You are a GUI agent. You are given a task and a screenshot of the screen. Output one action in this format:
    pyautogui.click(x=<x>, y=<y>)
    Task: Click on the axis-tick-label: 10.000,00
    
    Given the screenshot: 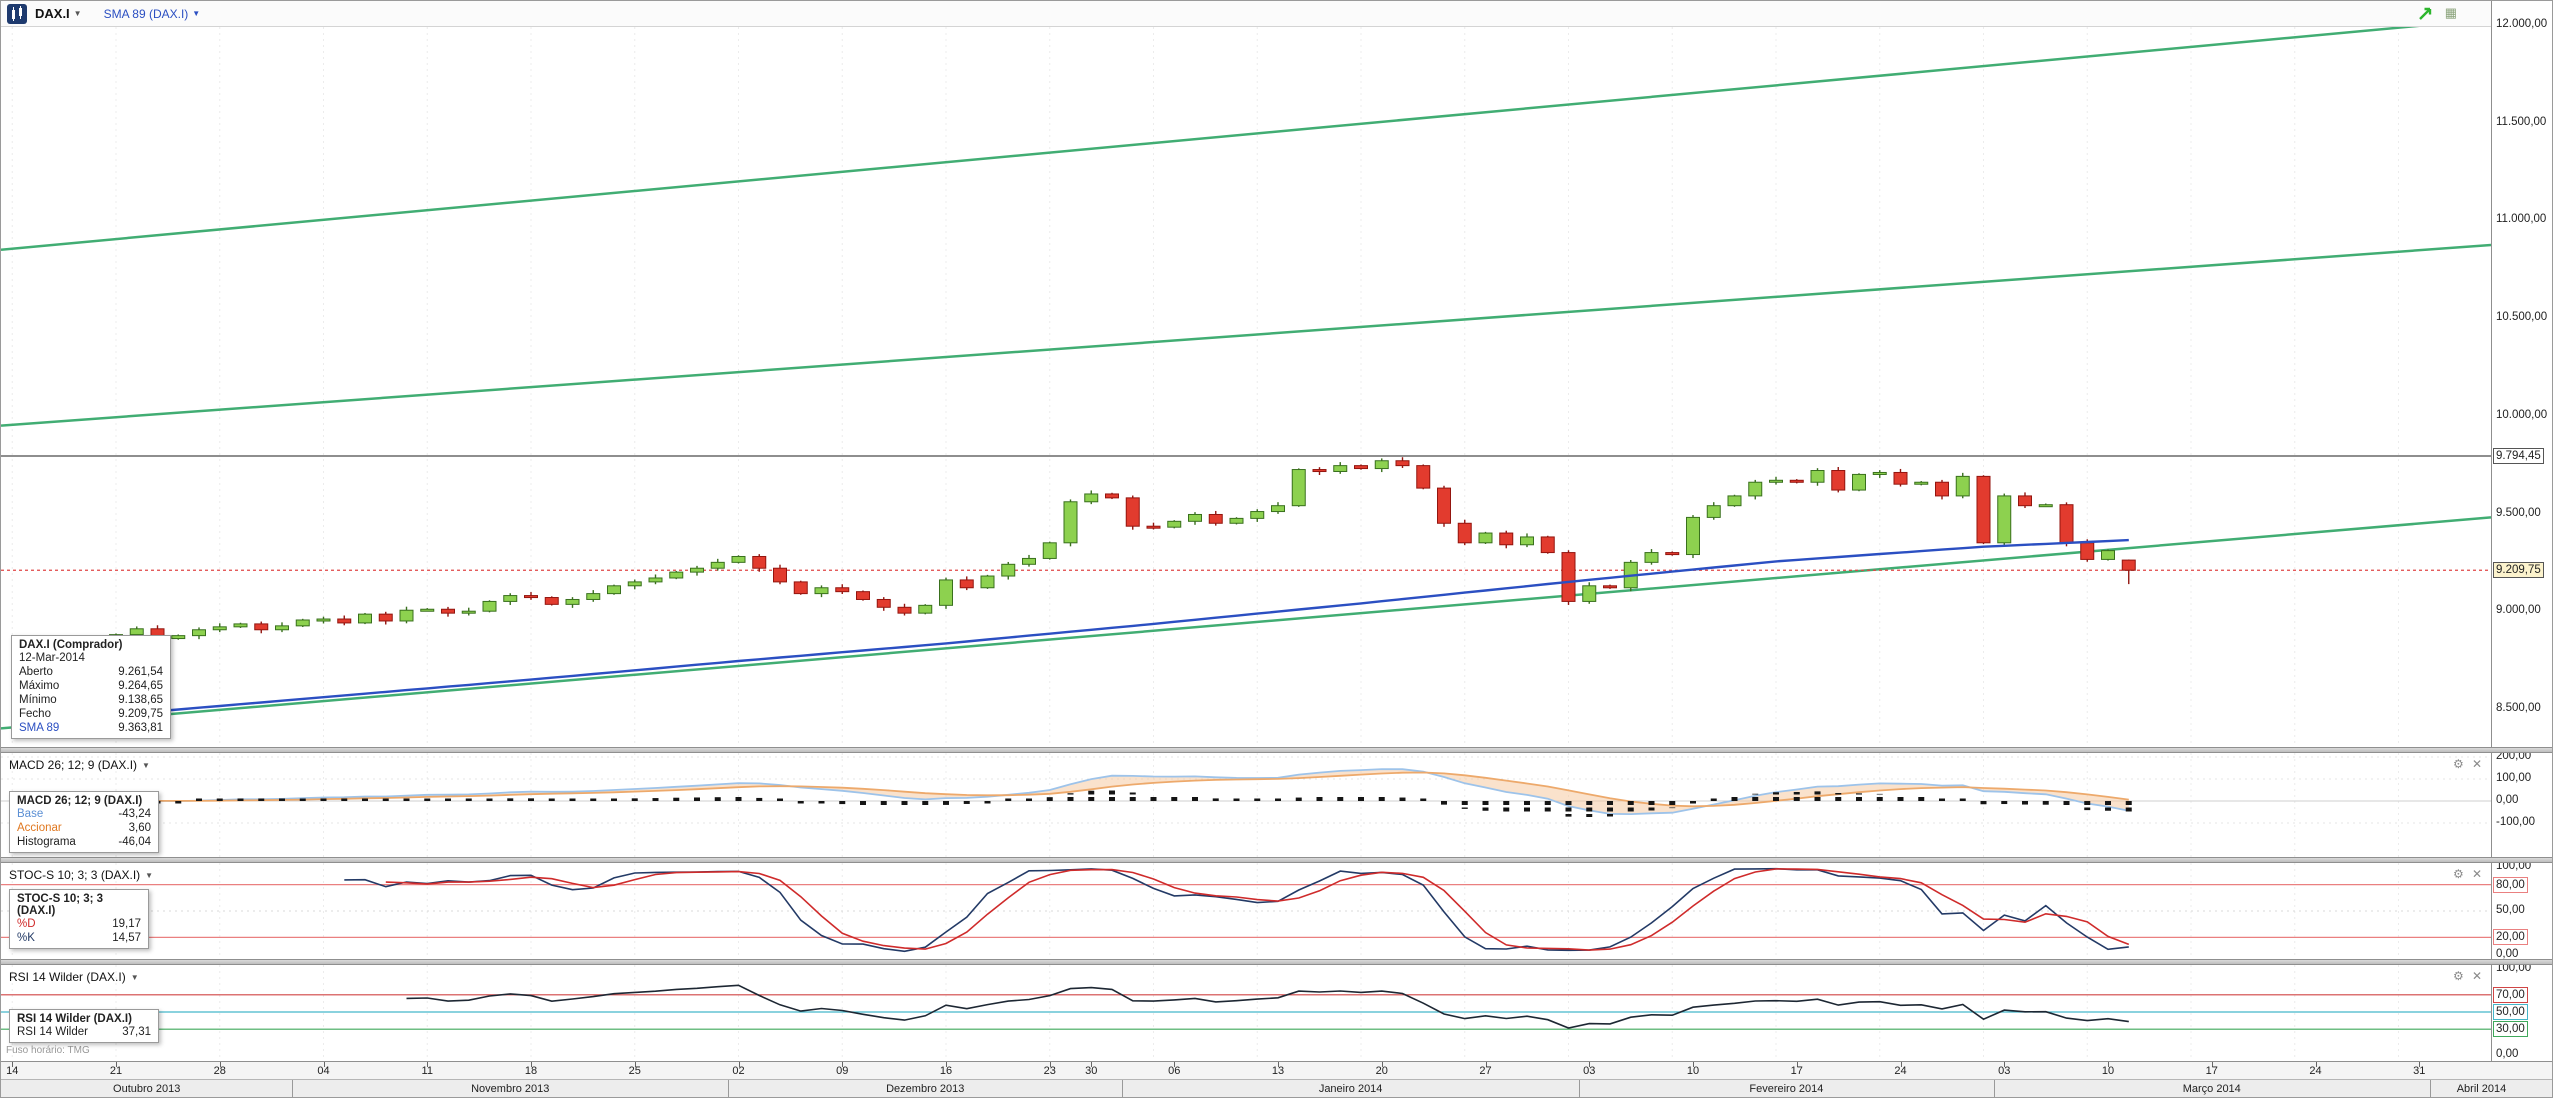 What is the action you would take?
    pyautogui.click(x=2522, y=414)
    